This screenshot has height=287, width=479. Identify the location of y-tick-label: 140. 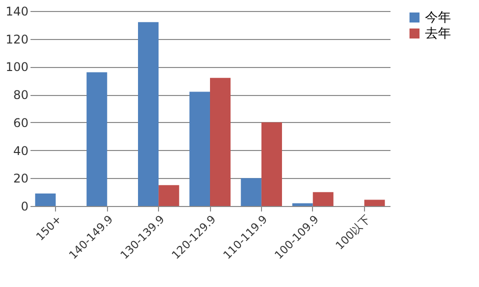
(17, 11).